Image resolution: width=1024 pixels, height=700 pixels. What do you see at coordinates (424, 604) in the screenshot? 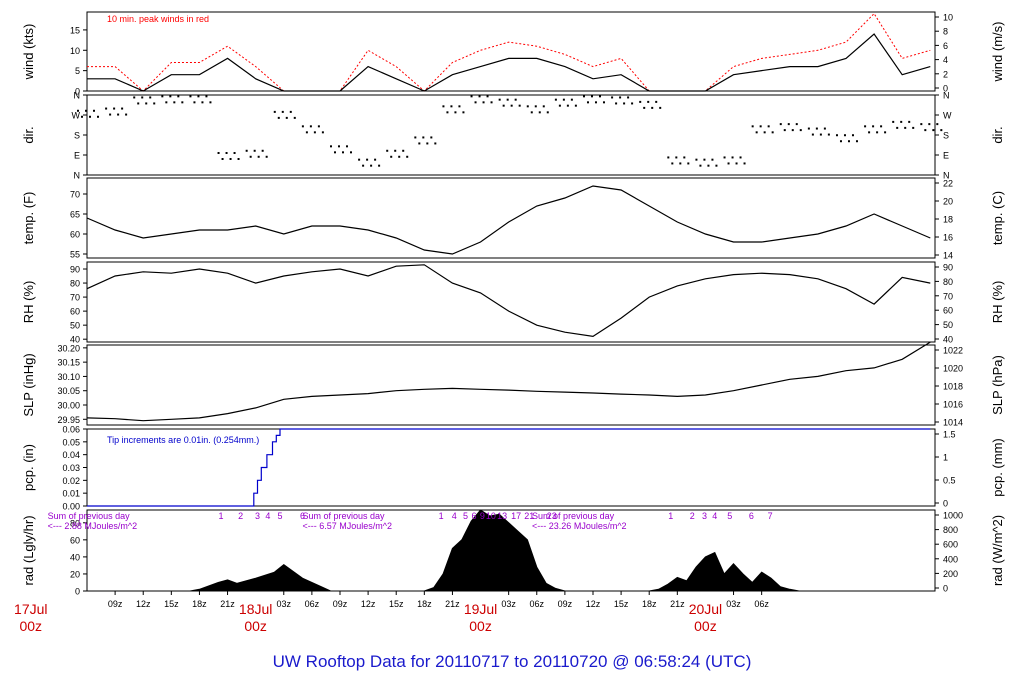
I see `xtick-label: 18z` at bounding box center [424, 604].